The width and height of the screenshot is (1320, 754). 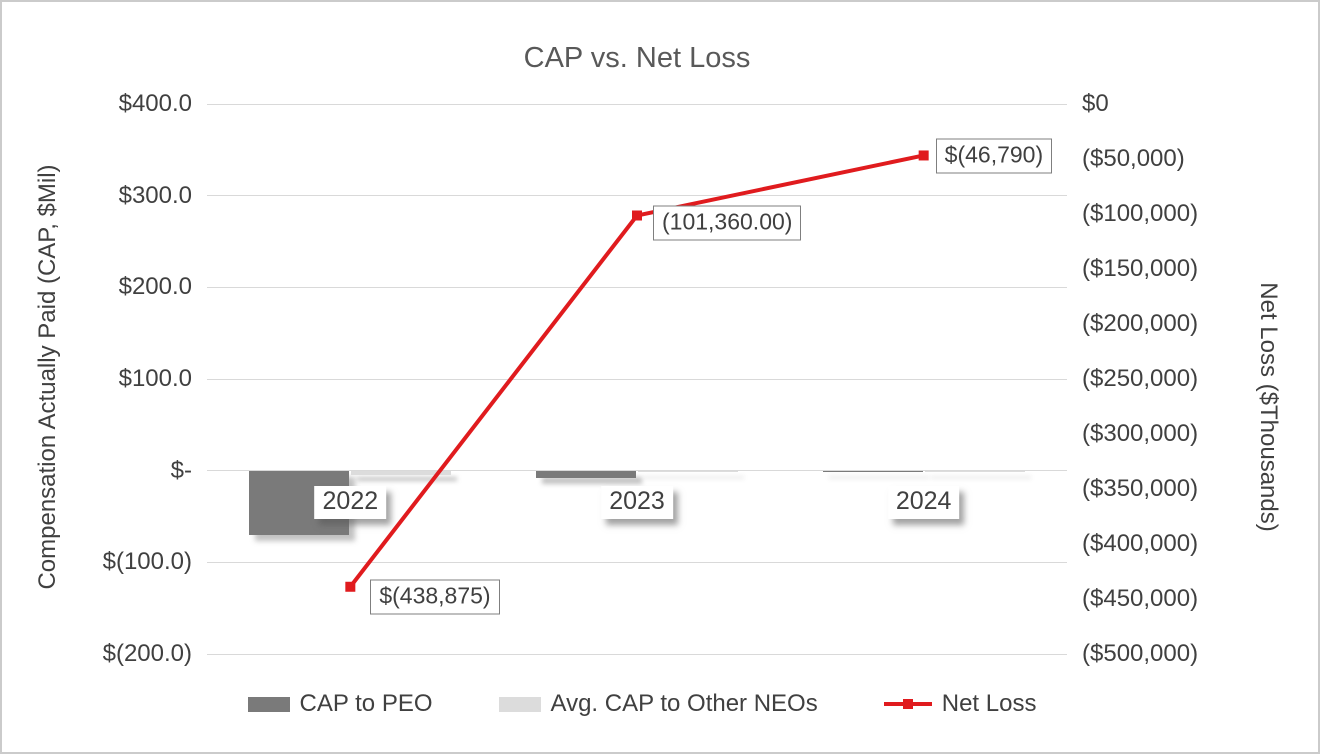 I want to click on right-axis-tick: $0, so click(x=1095, y=103).